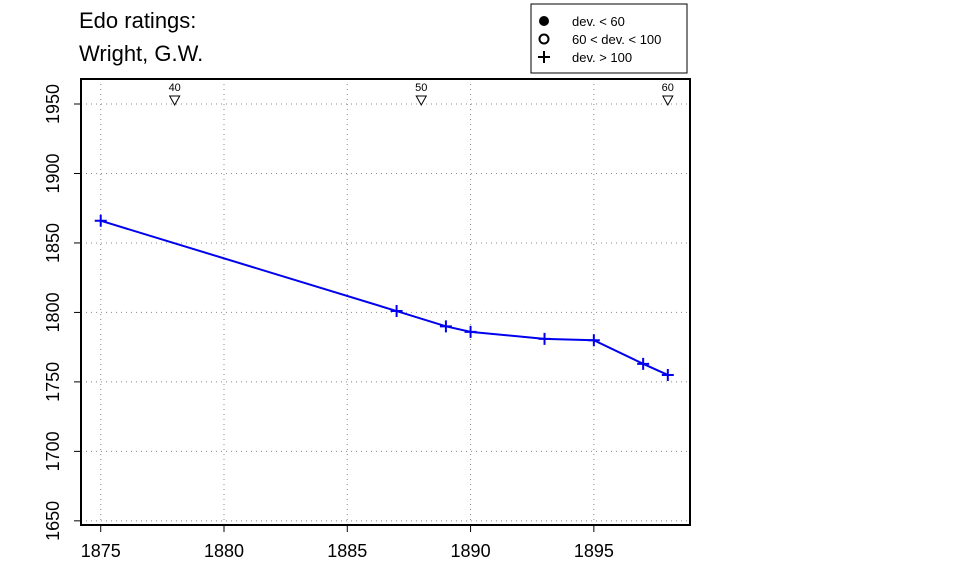  What do you see at coordinates (224, 551) in the screenshot?
I see `x-tick-label: 1880` at bounding box center [224, 551].